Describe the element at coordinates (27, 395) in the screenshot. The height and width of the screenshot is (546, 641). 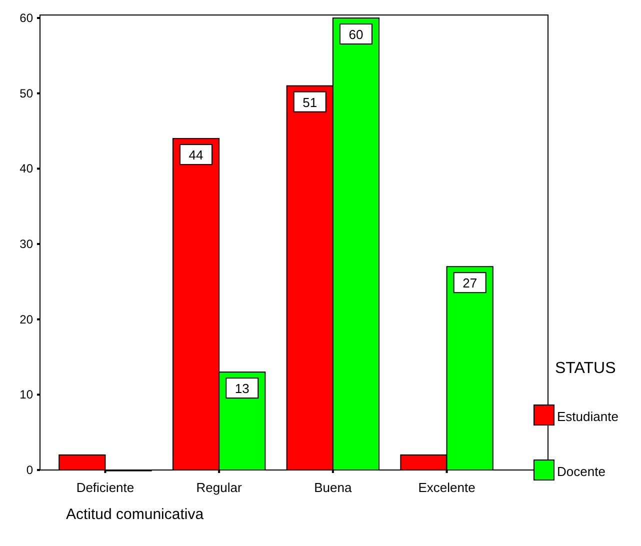
I see `y-tick-label: 10` at that location.